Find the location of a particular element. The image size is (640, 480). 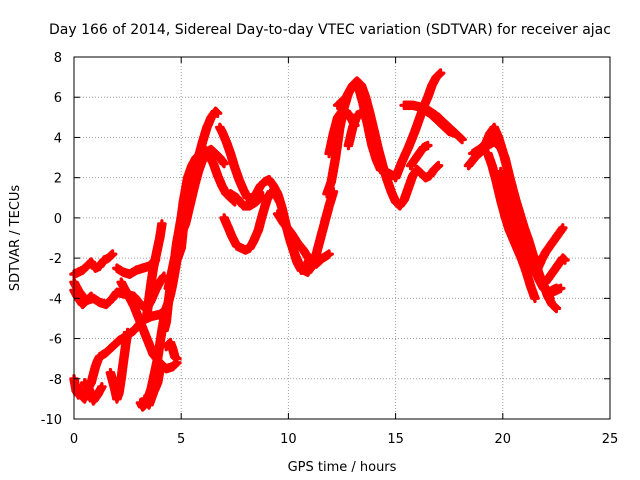

y-tick-label: 8 is located at coordinates (58, 58).